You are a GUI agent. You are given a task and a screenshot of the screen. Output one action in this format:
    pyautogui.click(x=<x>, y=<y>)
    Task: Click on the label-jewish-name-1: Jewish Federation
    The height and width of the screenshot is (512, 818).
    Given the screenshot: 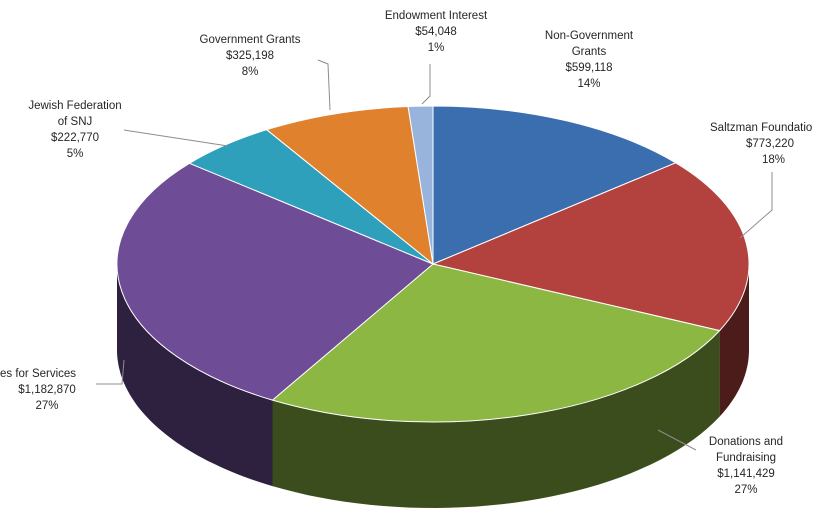 What is the action you would take?
    pyautogui.click(x=75, y=106)
    